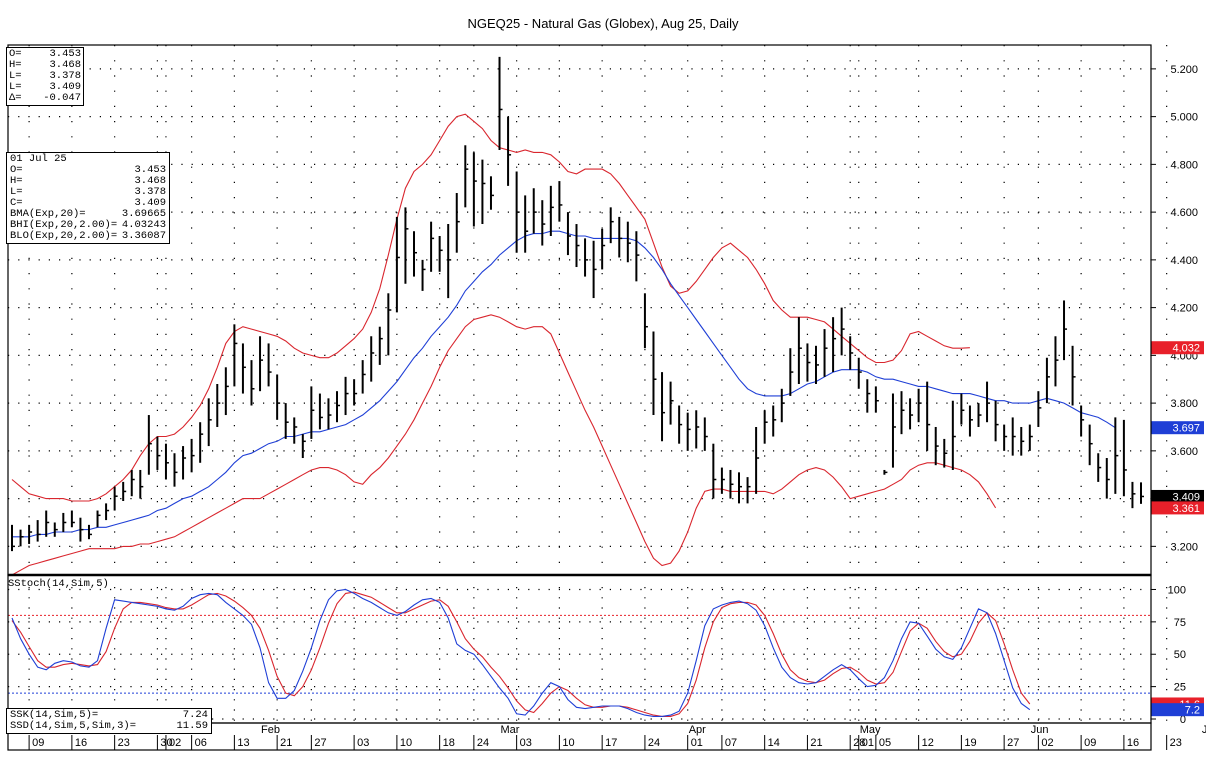 The image size is (1206, 757). Describe the element at coordinates (150, 192) in the screenshot. I see `info-value: 3.378` at that location.